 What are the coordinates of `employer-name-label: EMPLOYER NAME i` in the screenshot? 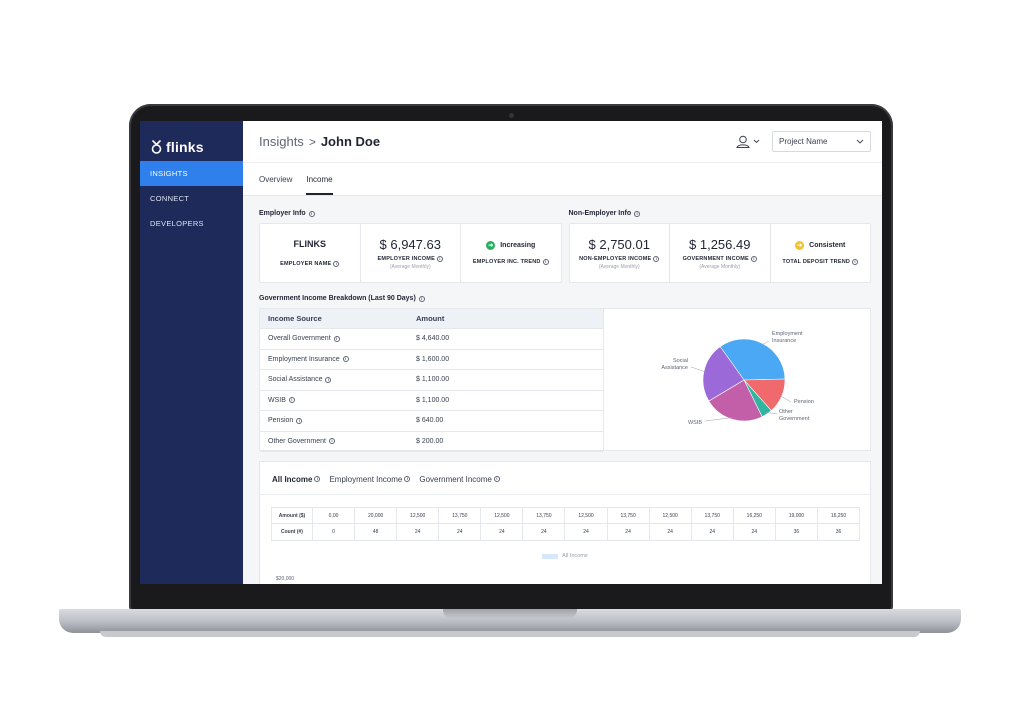 It's located at (310, 264).